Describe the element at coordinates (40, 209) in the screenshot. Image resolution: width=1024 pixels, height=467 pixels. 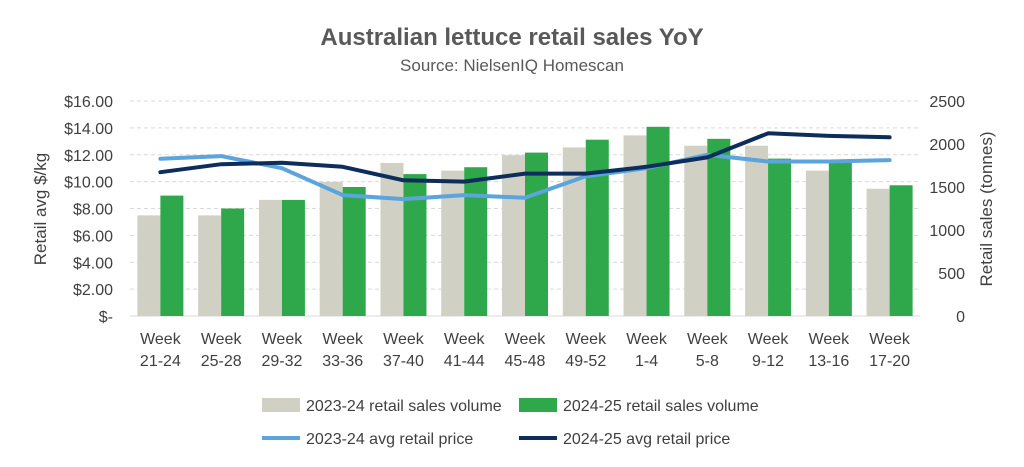
I see `left-axis-title: Retail avg $/kg` at that location.